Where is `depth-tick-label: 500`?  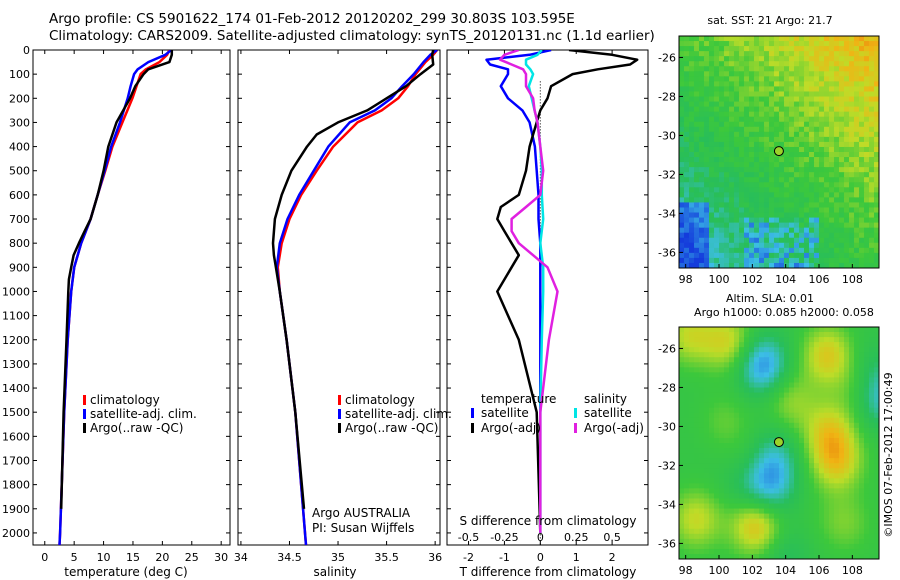
depth-tick-label: 500 is located at coordinates (19, 171).